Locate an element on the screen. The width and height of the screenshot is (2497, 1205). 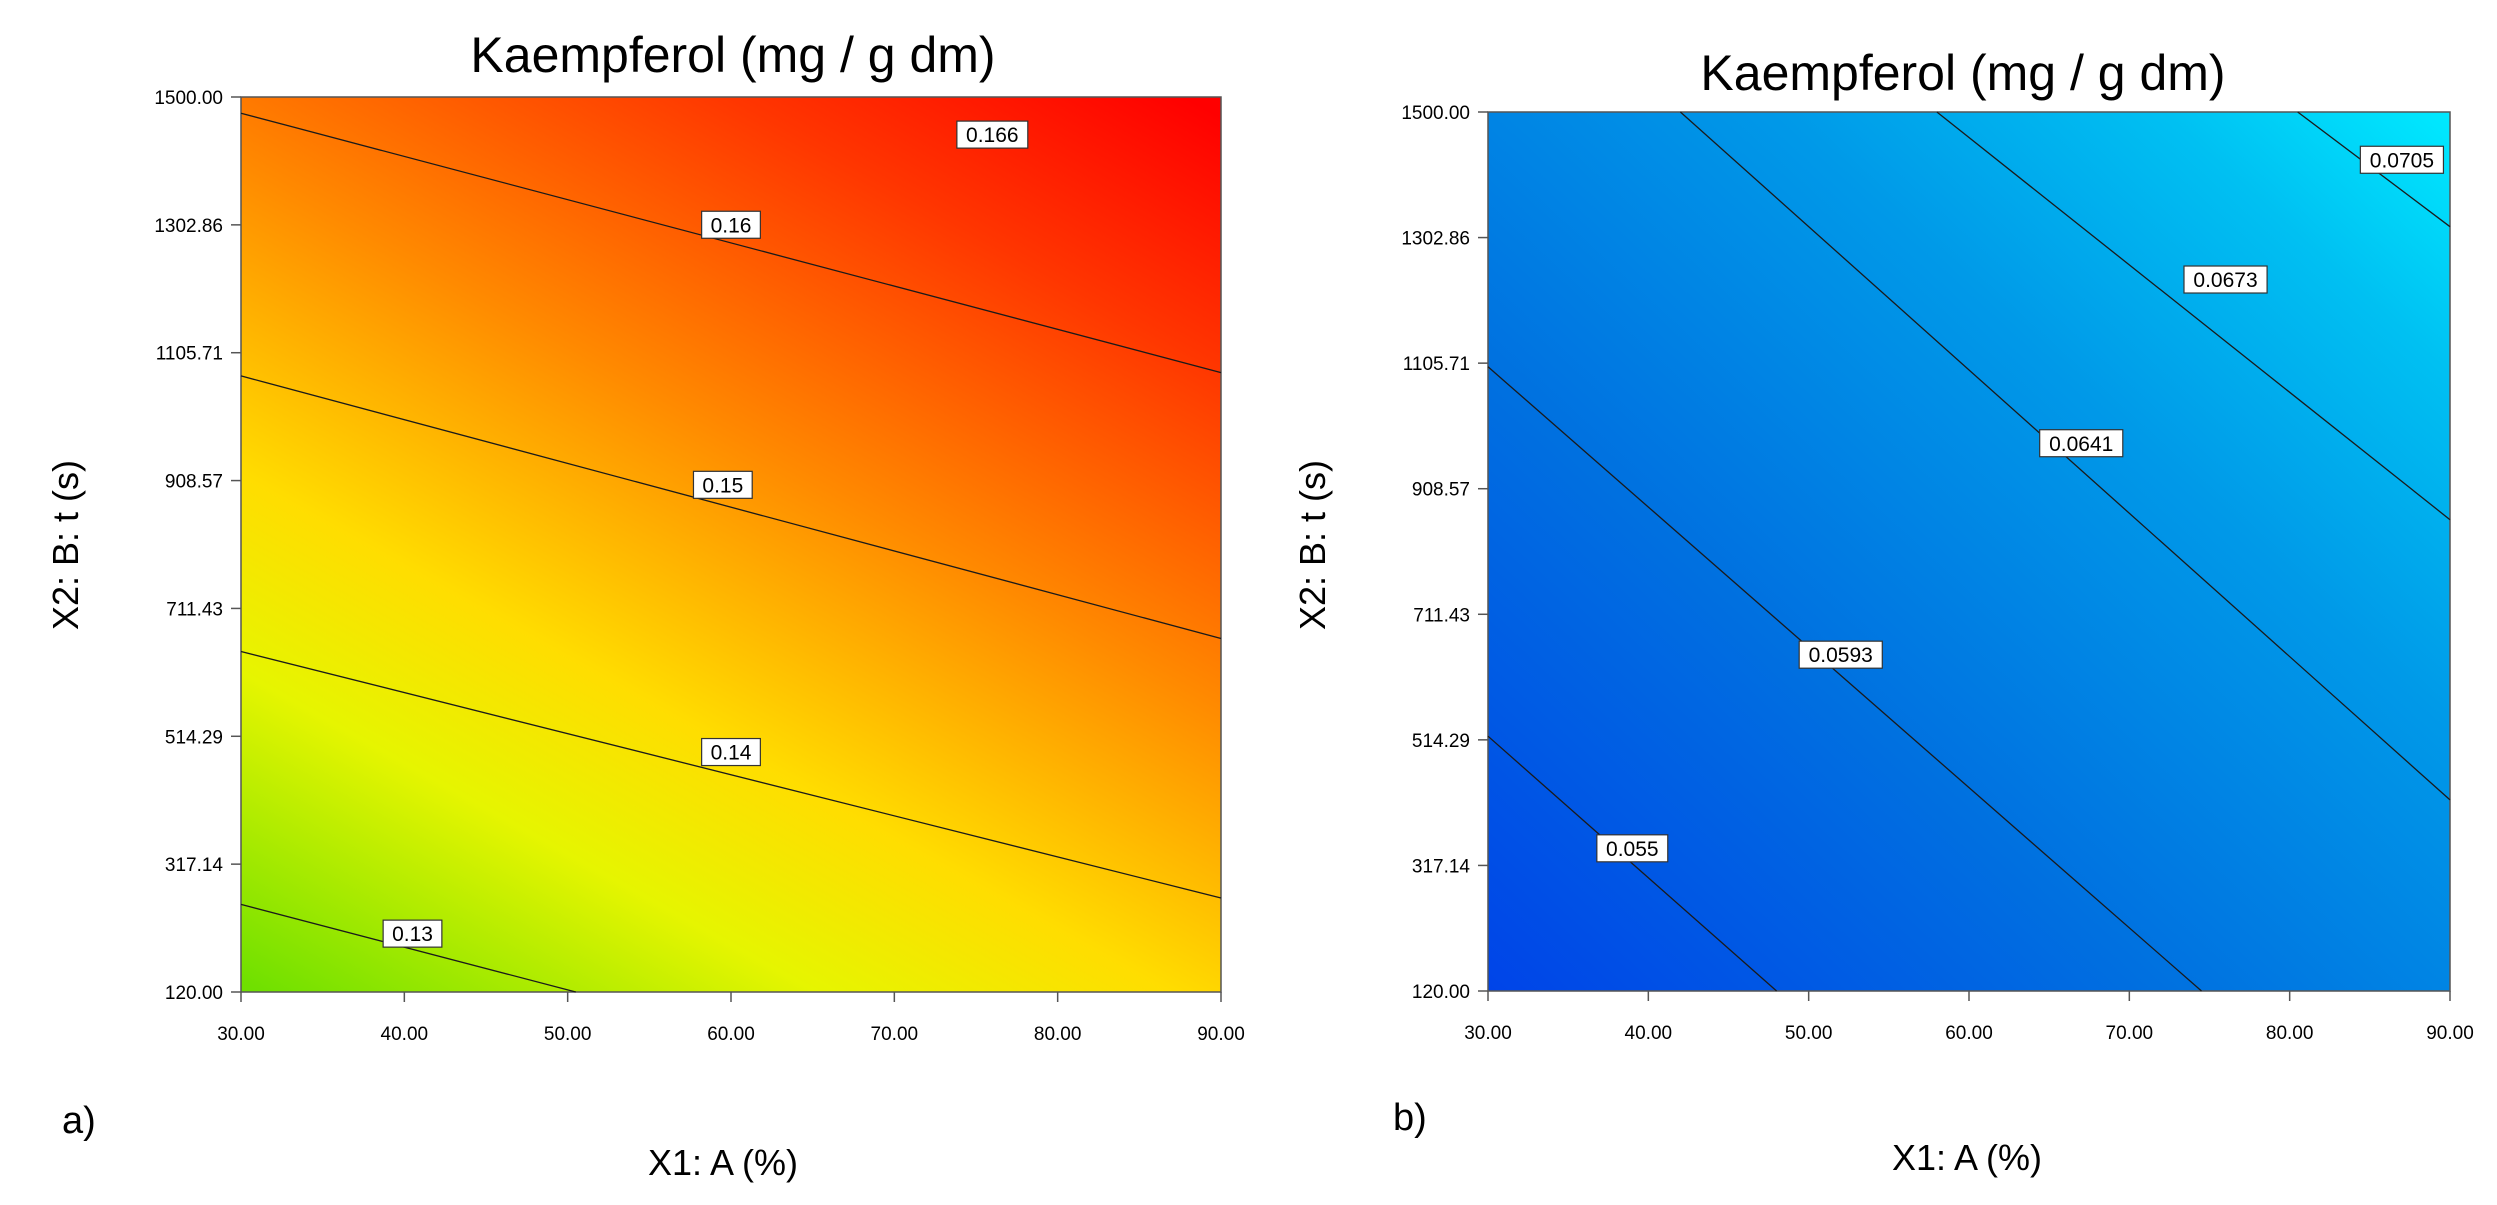
panel-a-x-tick-label: 50.00 is located at coordinates (568, 1034).